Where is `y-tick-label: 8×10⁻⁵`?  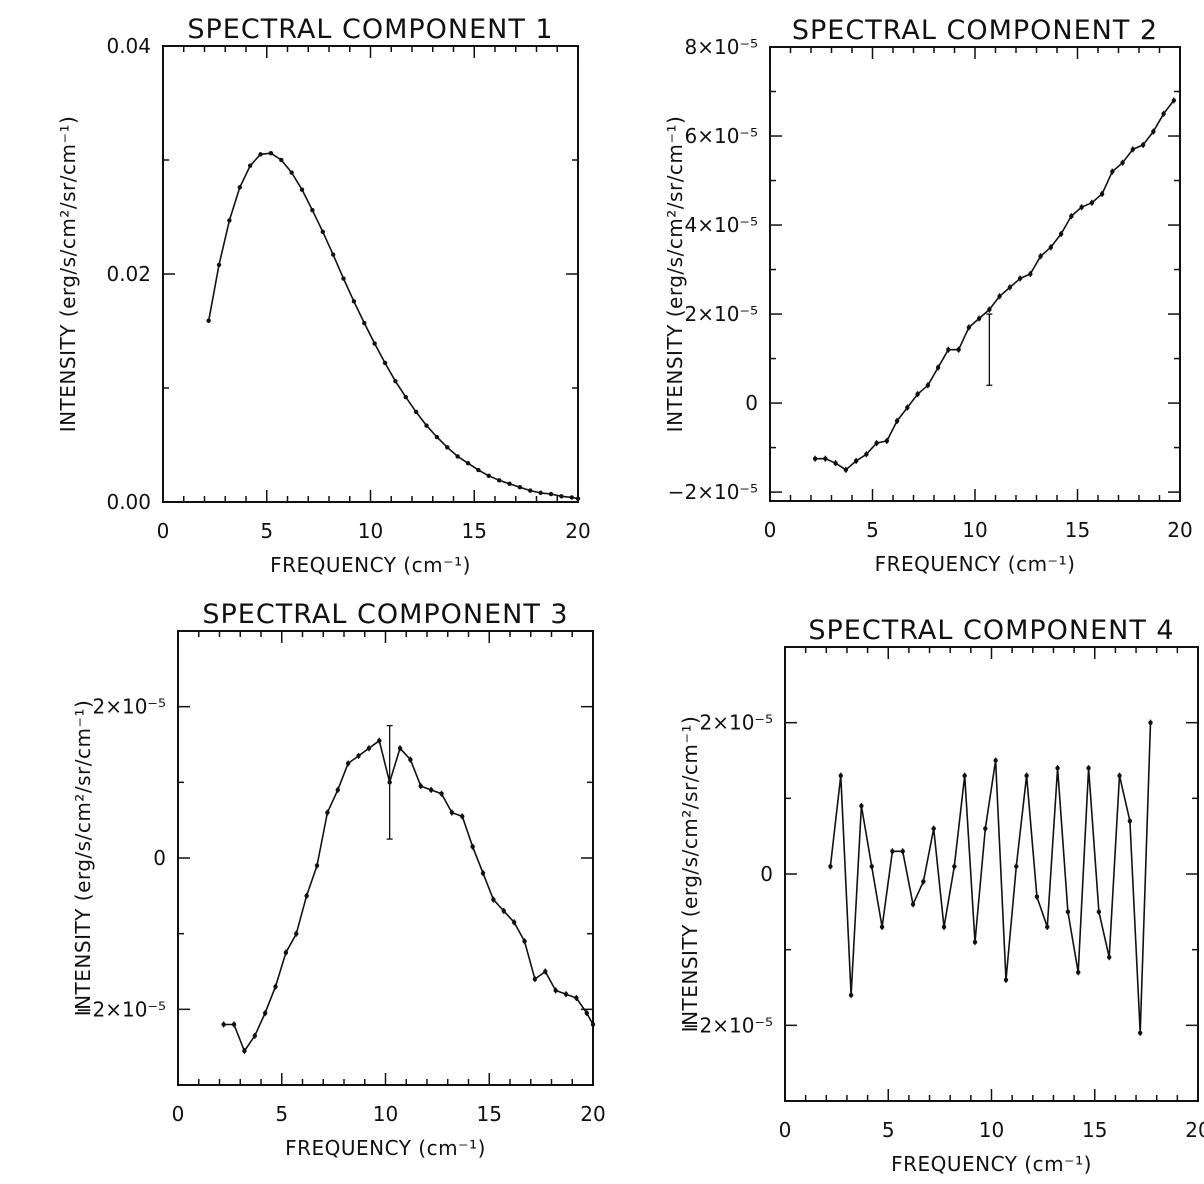 y-tick-label: 8×10⁻⁵ is located at coordinates (721, 47).